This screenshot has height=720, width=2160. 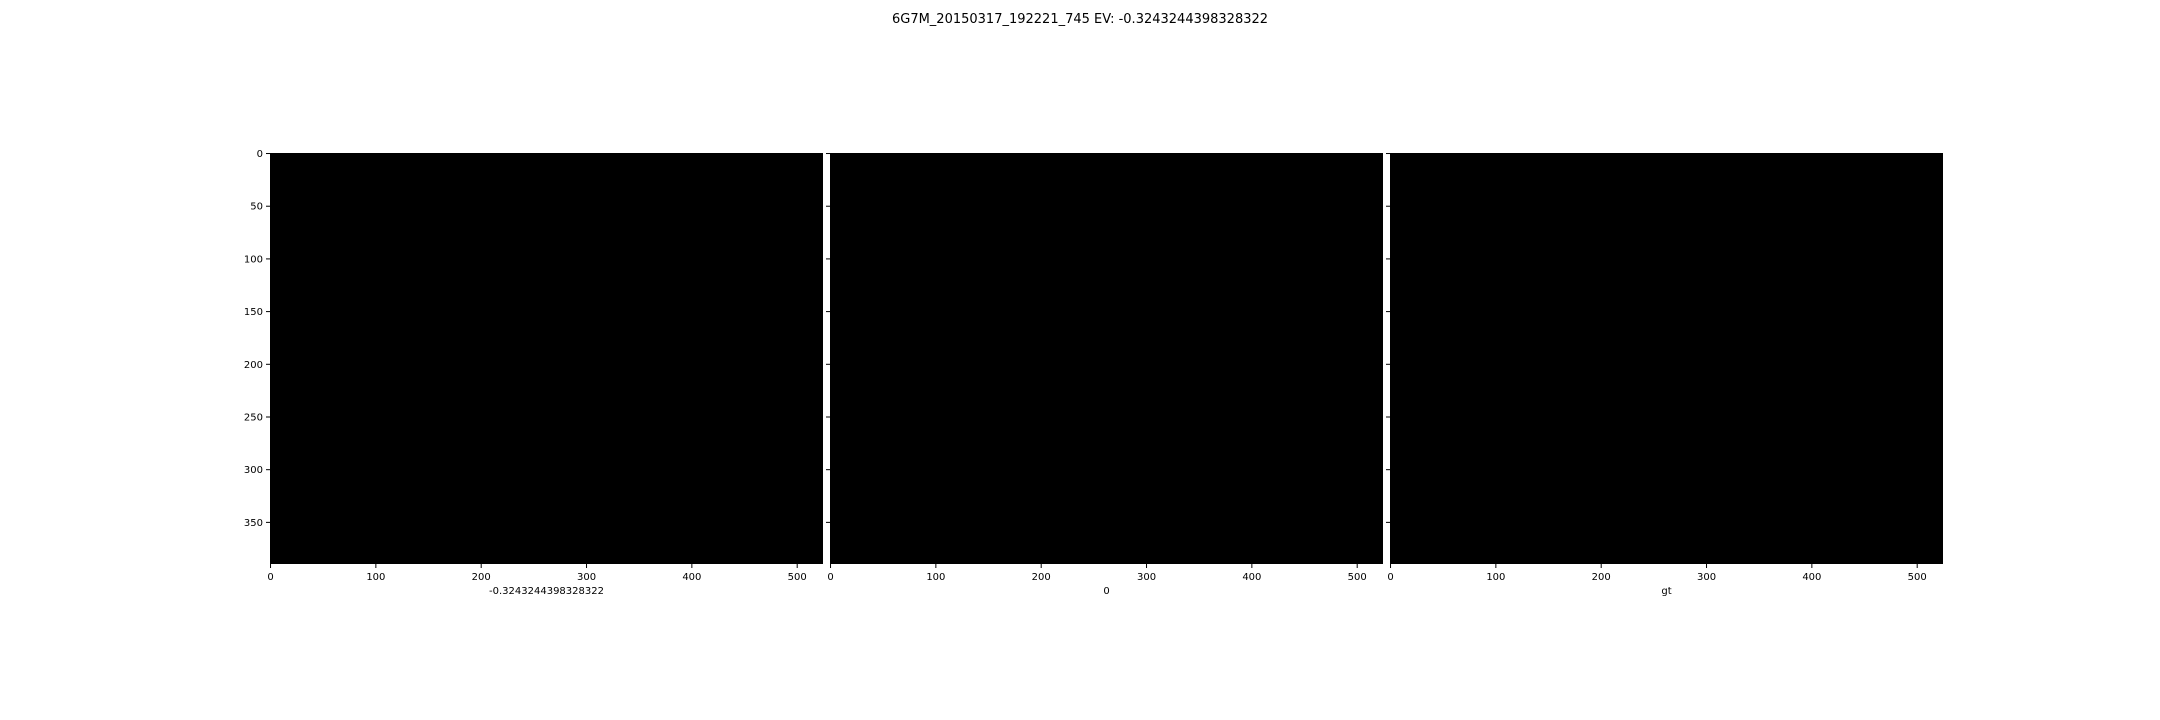 I want to click on x-axis-label: gt, so click(x=1666, y=591).